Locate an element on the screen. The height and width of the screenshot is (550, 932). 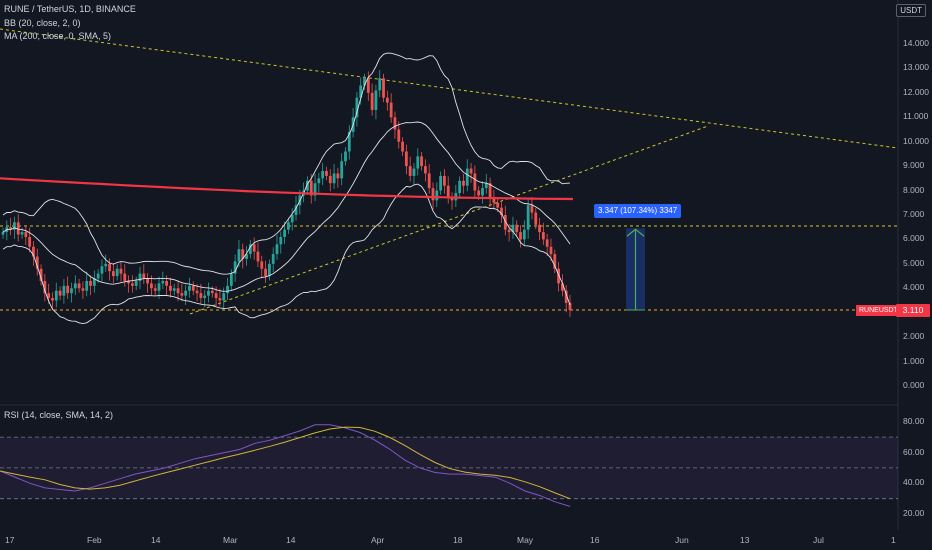
rsi-indicator-legend: RSI (14, close, SMA, 14, 2) is located at coordinates (59, 415).